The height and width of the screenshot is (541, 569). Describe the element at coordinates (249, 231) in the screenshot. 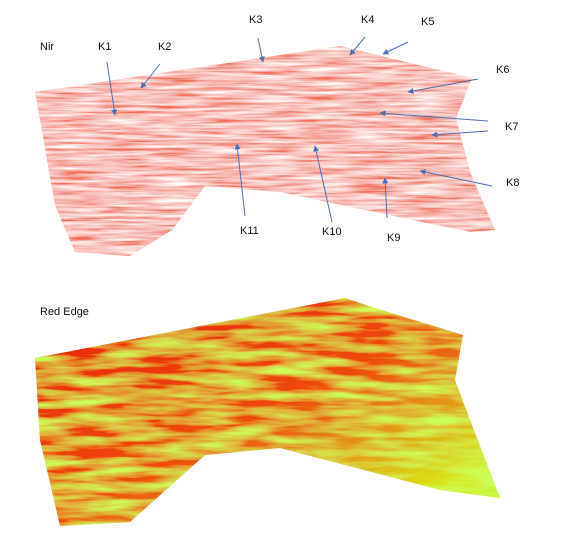

I see `annotation-label: K11` at that location.